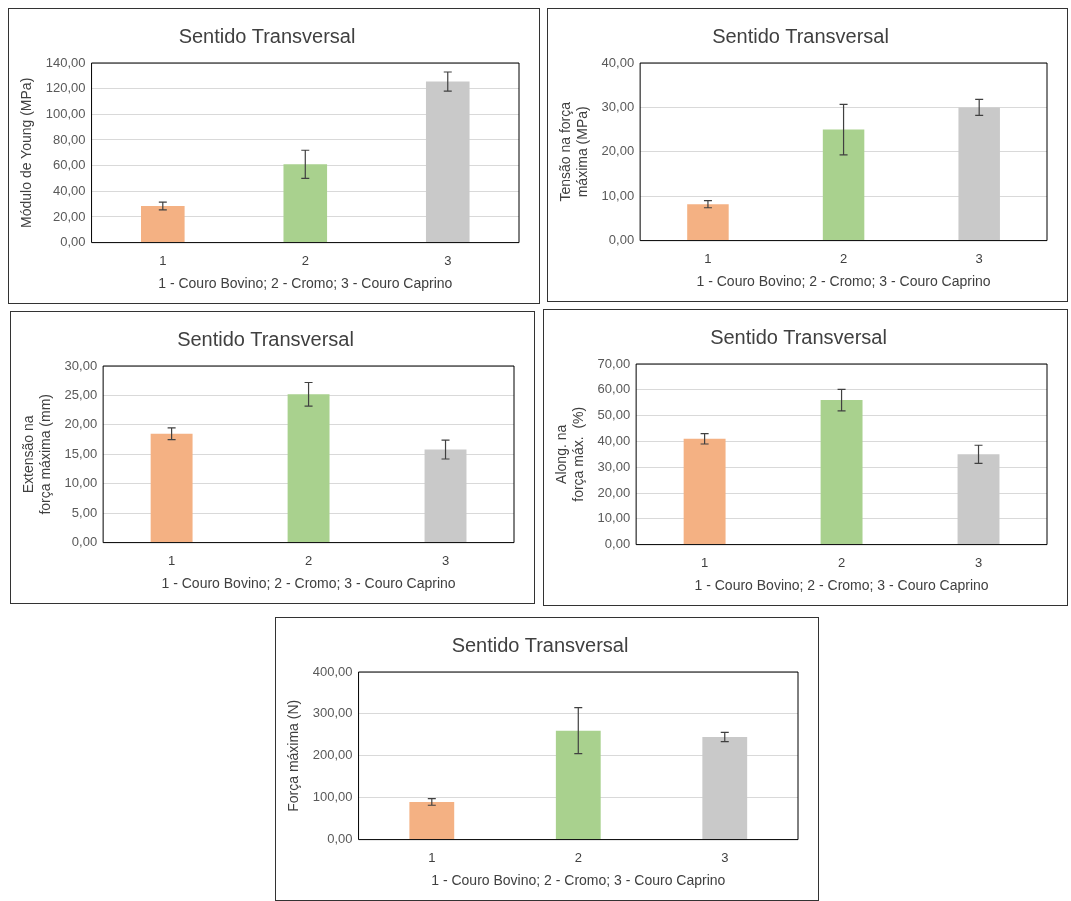 The image size is (1071, 901). I want to click on y-tick-label: 140,00, so click(65, 62).